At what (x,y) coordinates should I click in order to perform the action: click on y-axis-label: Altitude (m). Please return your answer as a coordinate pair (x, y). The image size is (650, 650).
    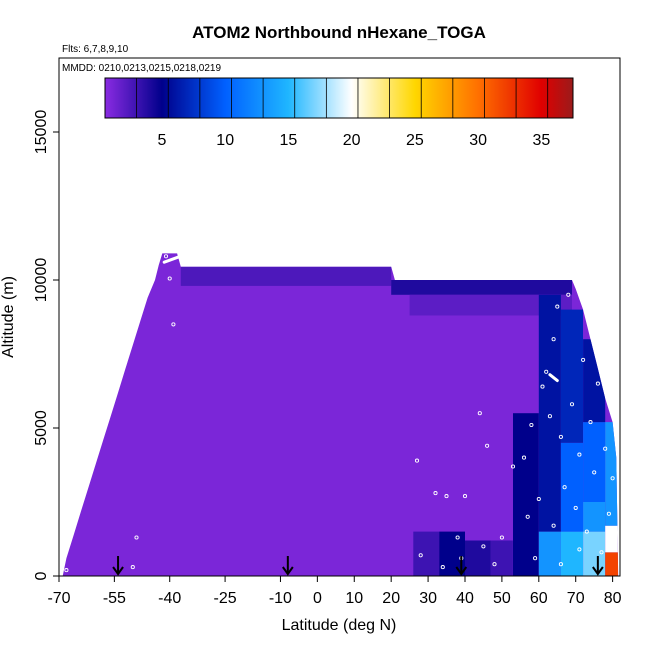
    Looking at the image, I should click on (8, 317).